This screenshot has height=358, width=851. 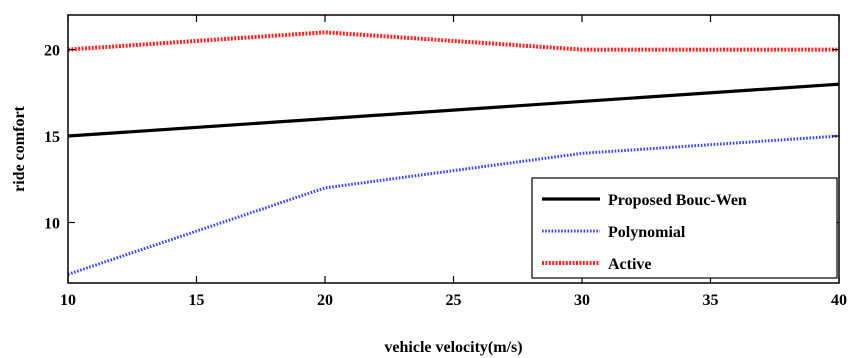 What do you see at coordinates (52, 137) in the screenshot?
I see `y-tick-label: 15` at bounding box center [52, 137].